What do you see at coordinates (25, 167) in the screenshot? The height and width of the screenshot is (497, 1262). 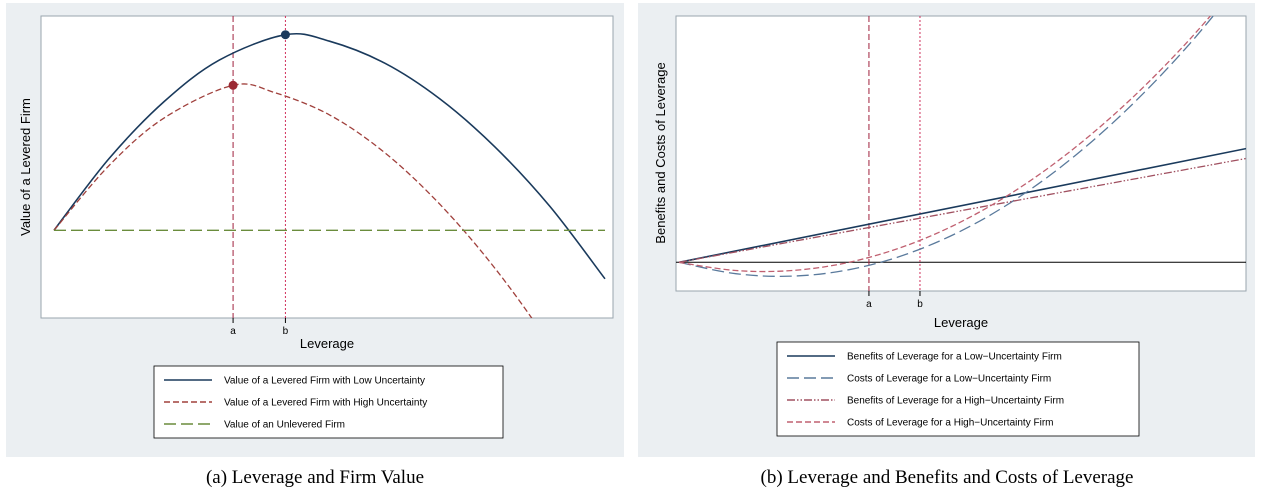 I see `y-axis-title-a: Value of a Levered Firm` at bounding box center [25, 167].